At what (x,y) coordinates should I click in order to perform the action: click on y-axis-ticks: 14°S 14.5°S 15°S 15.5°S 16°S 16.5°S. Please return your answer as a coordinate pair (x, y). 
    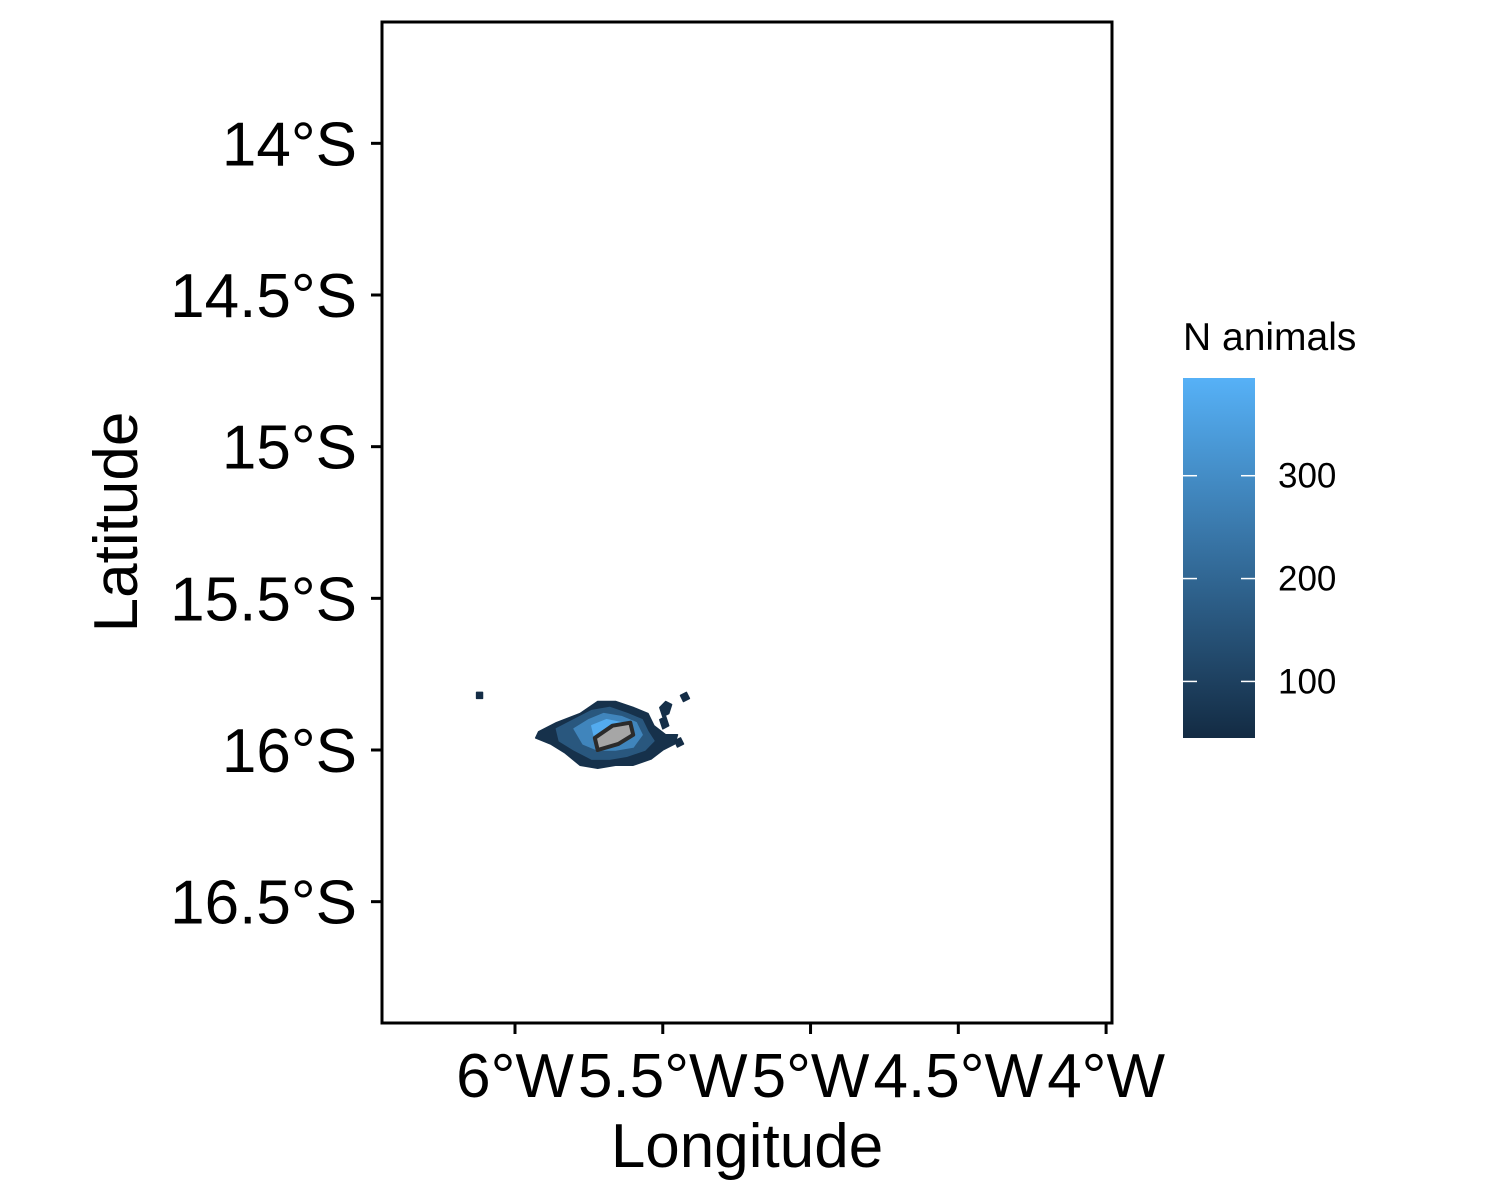
    Looking at the image, I should click on (276, 524).